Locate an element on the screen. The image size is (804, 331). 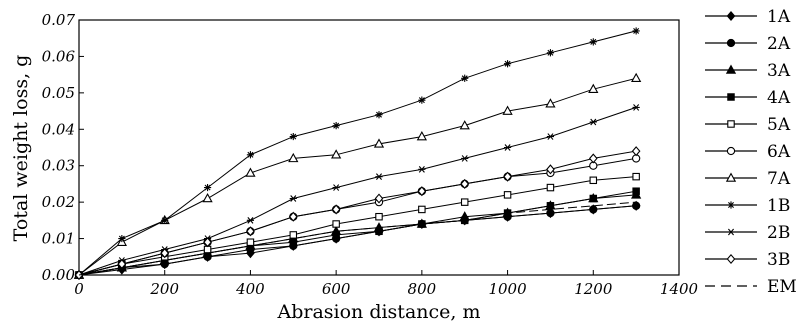
legend-item-7a: 7A is located at coordinates (748, 179).